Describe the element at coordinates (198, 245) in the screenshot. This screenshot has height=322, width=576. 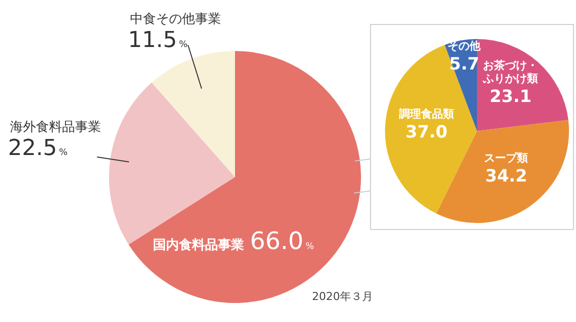
I see `slice-label: 国内食料品事業` at that location.